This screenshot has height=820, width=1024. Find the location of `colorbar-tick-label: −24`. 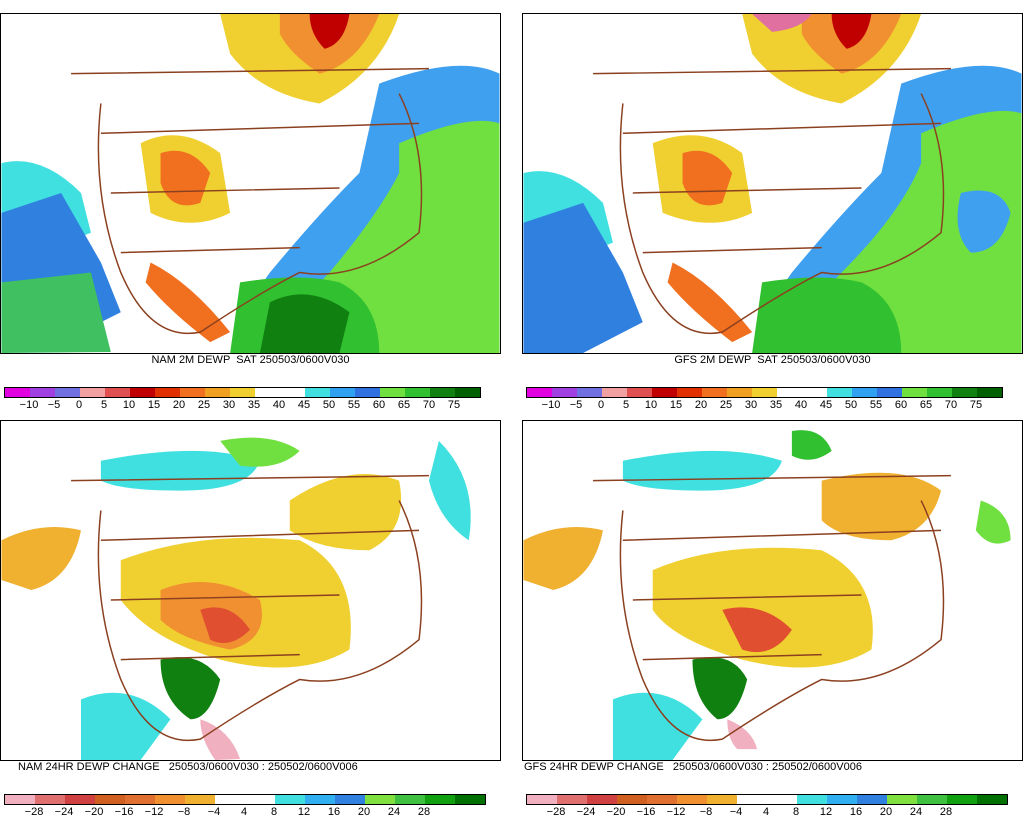

colorbar-tick-label: −24 is located at coordinates (586, 812).